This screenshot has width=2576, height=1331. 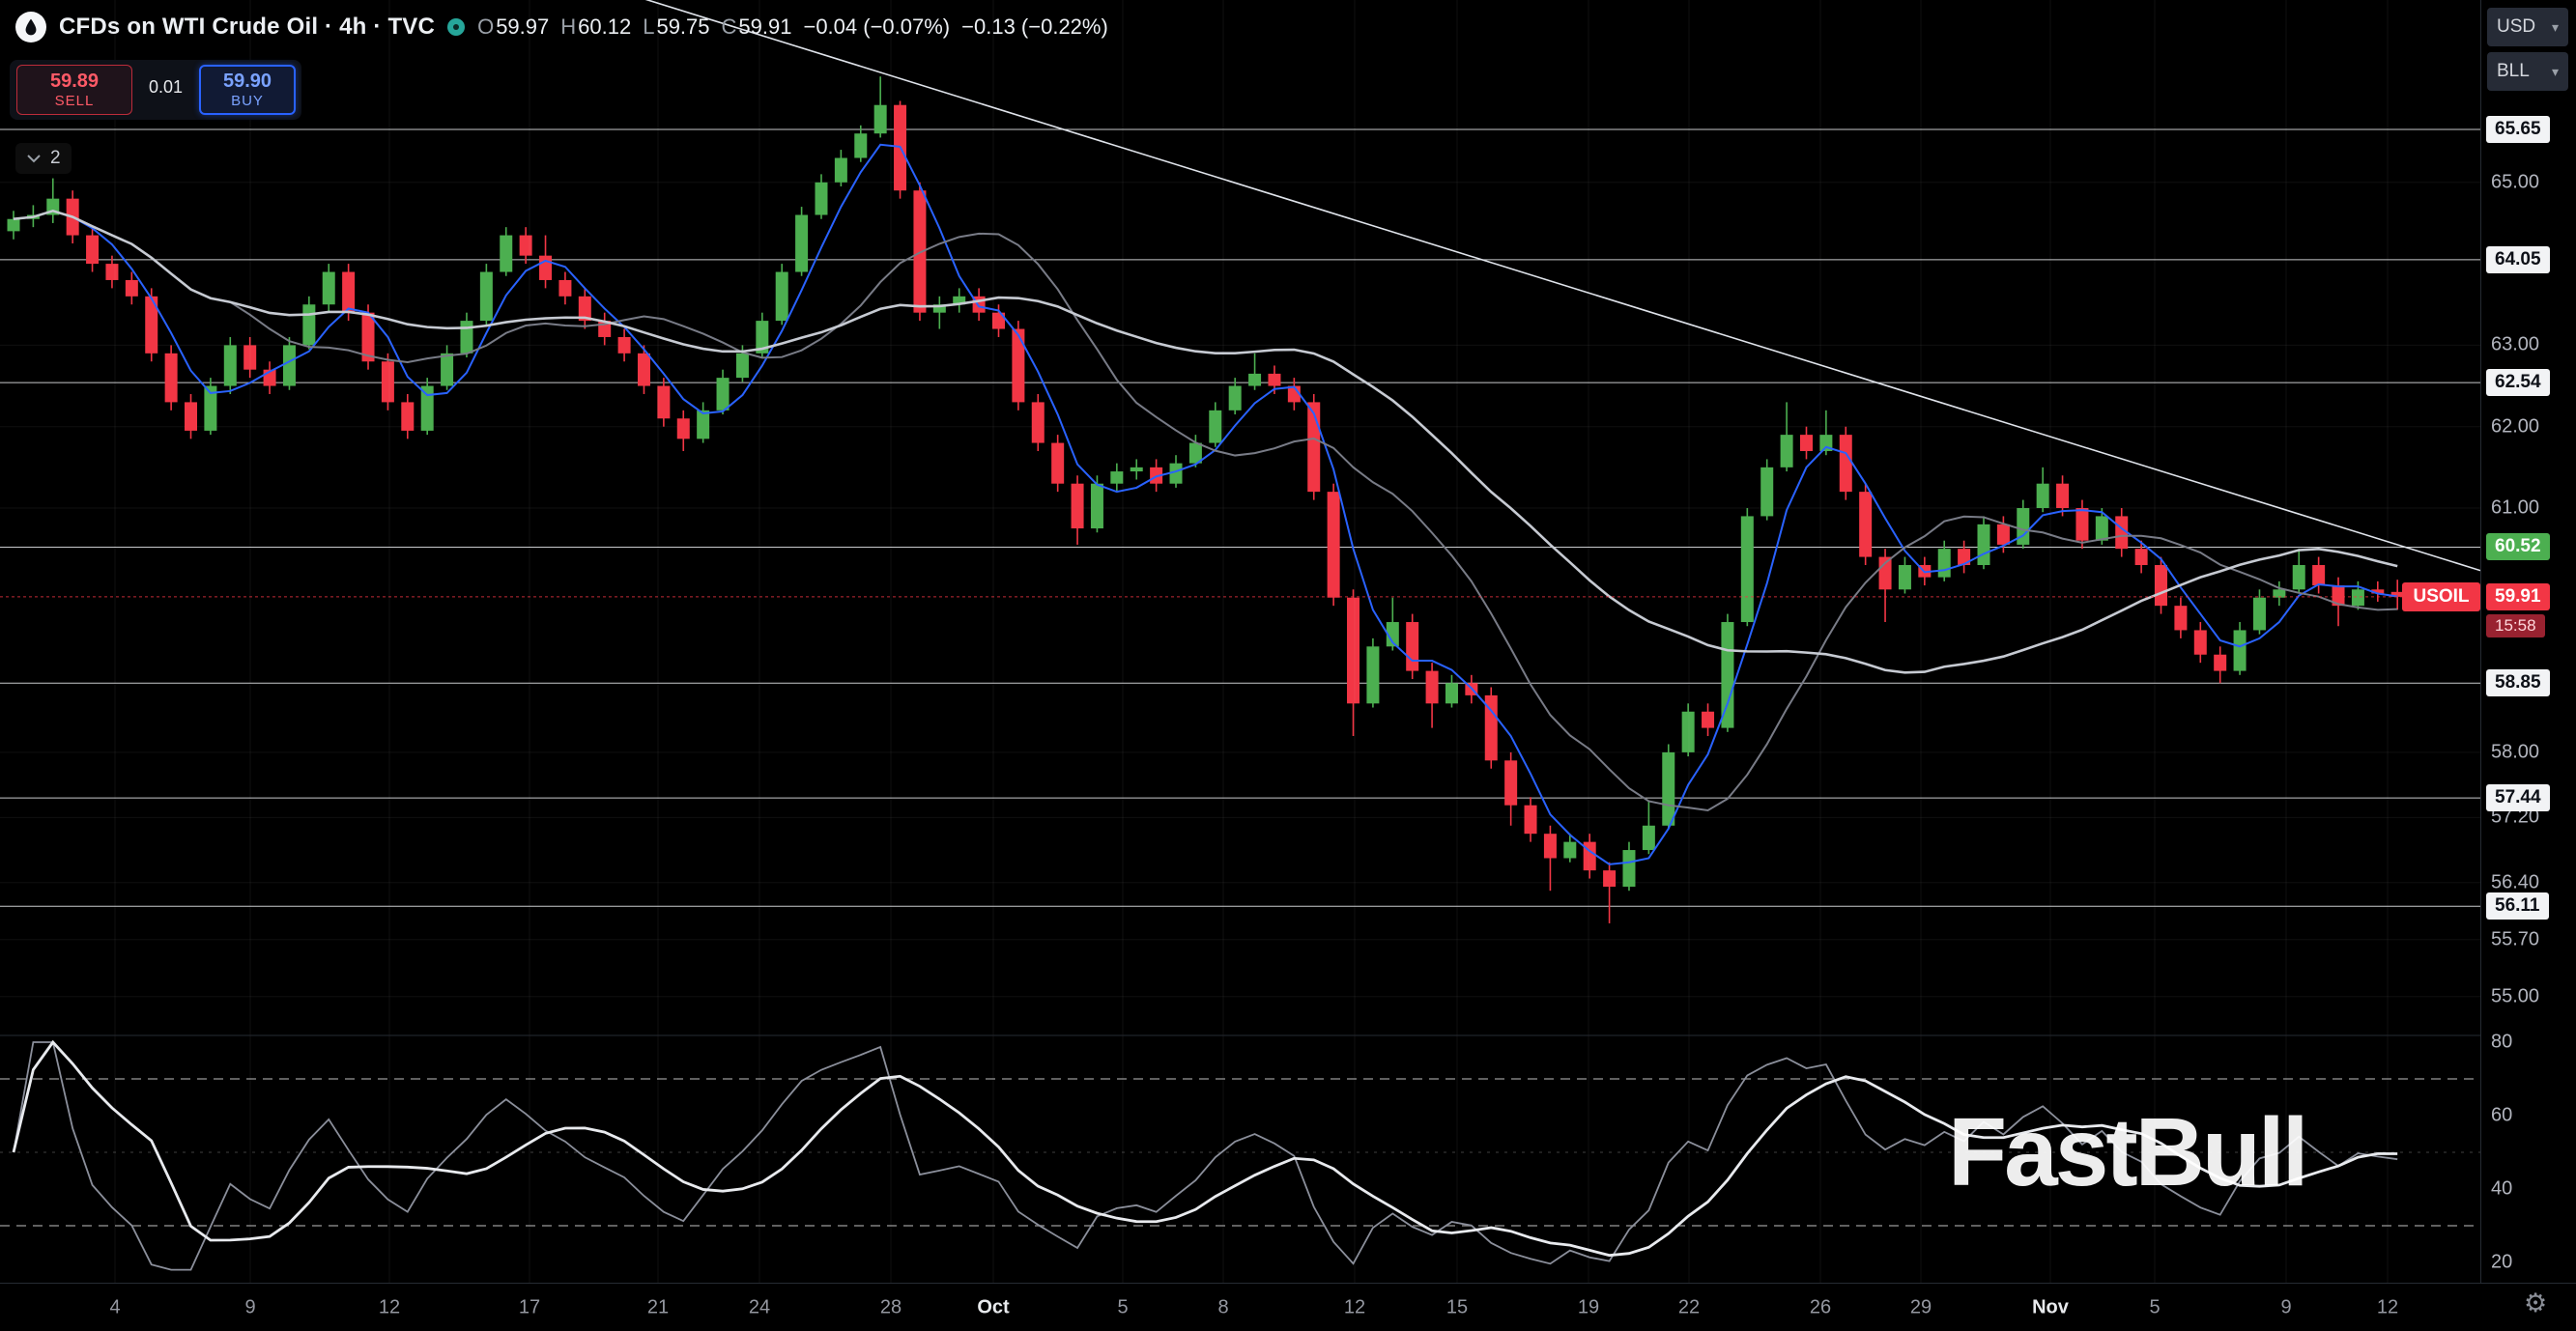 I want to click on panel-collapse-toggle: 2, so click(x=44, y=158).